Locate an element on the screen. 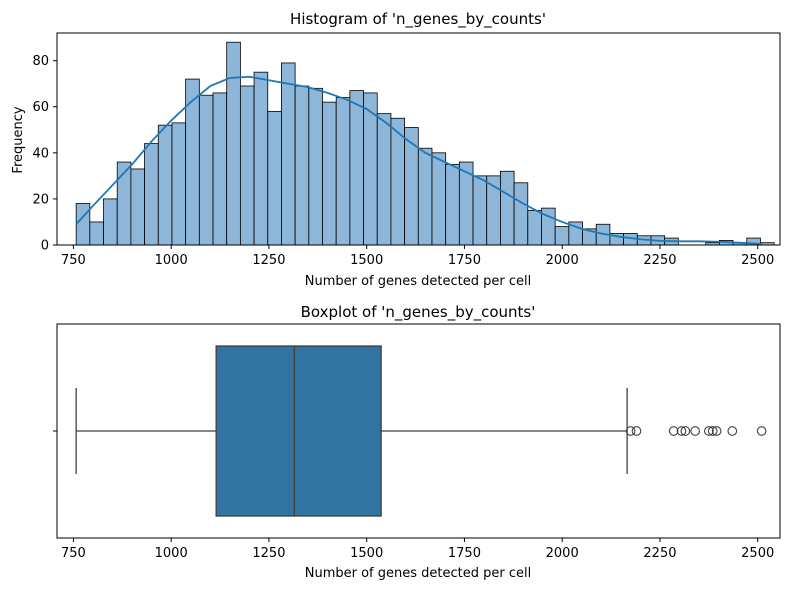 The image size is (790, 590). histogram-x-axis-label: Number of genes detected per cell is located at coordinates (418, 281).